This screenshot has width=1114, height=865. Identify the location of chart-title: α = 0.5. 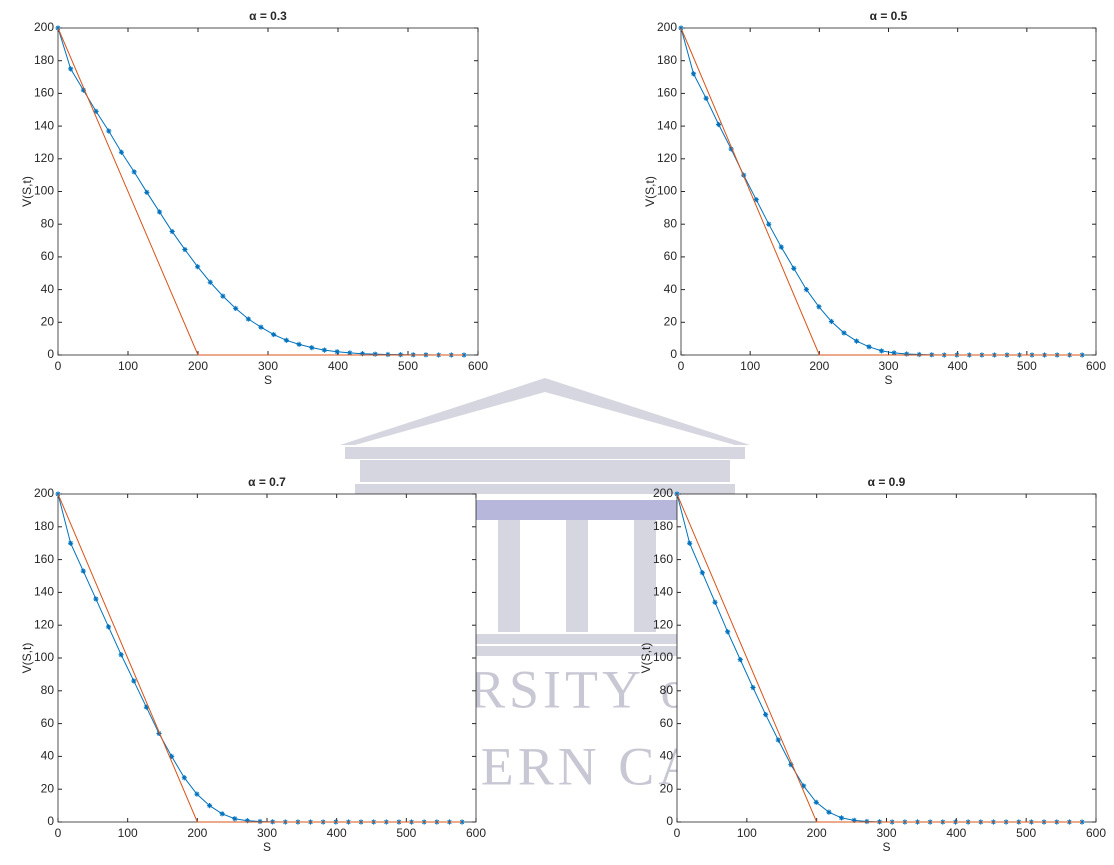
(889, 16).